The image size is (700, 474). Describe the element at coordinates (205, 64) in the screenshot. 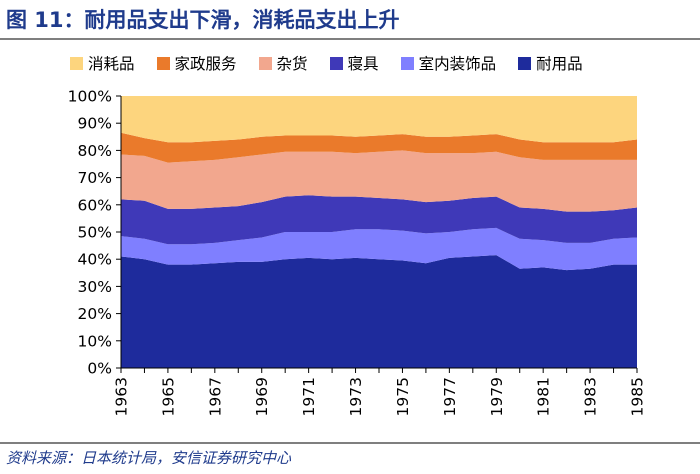

I see `legend-label: 家政服务` at that location.